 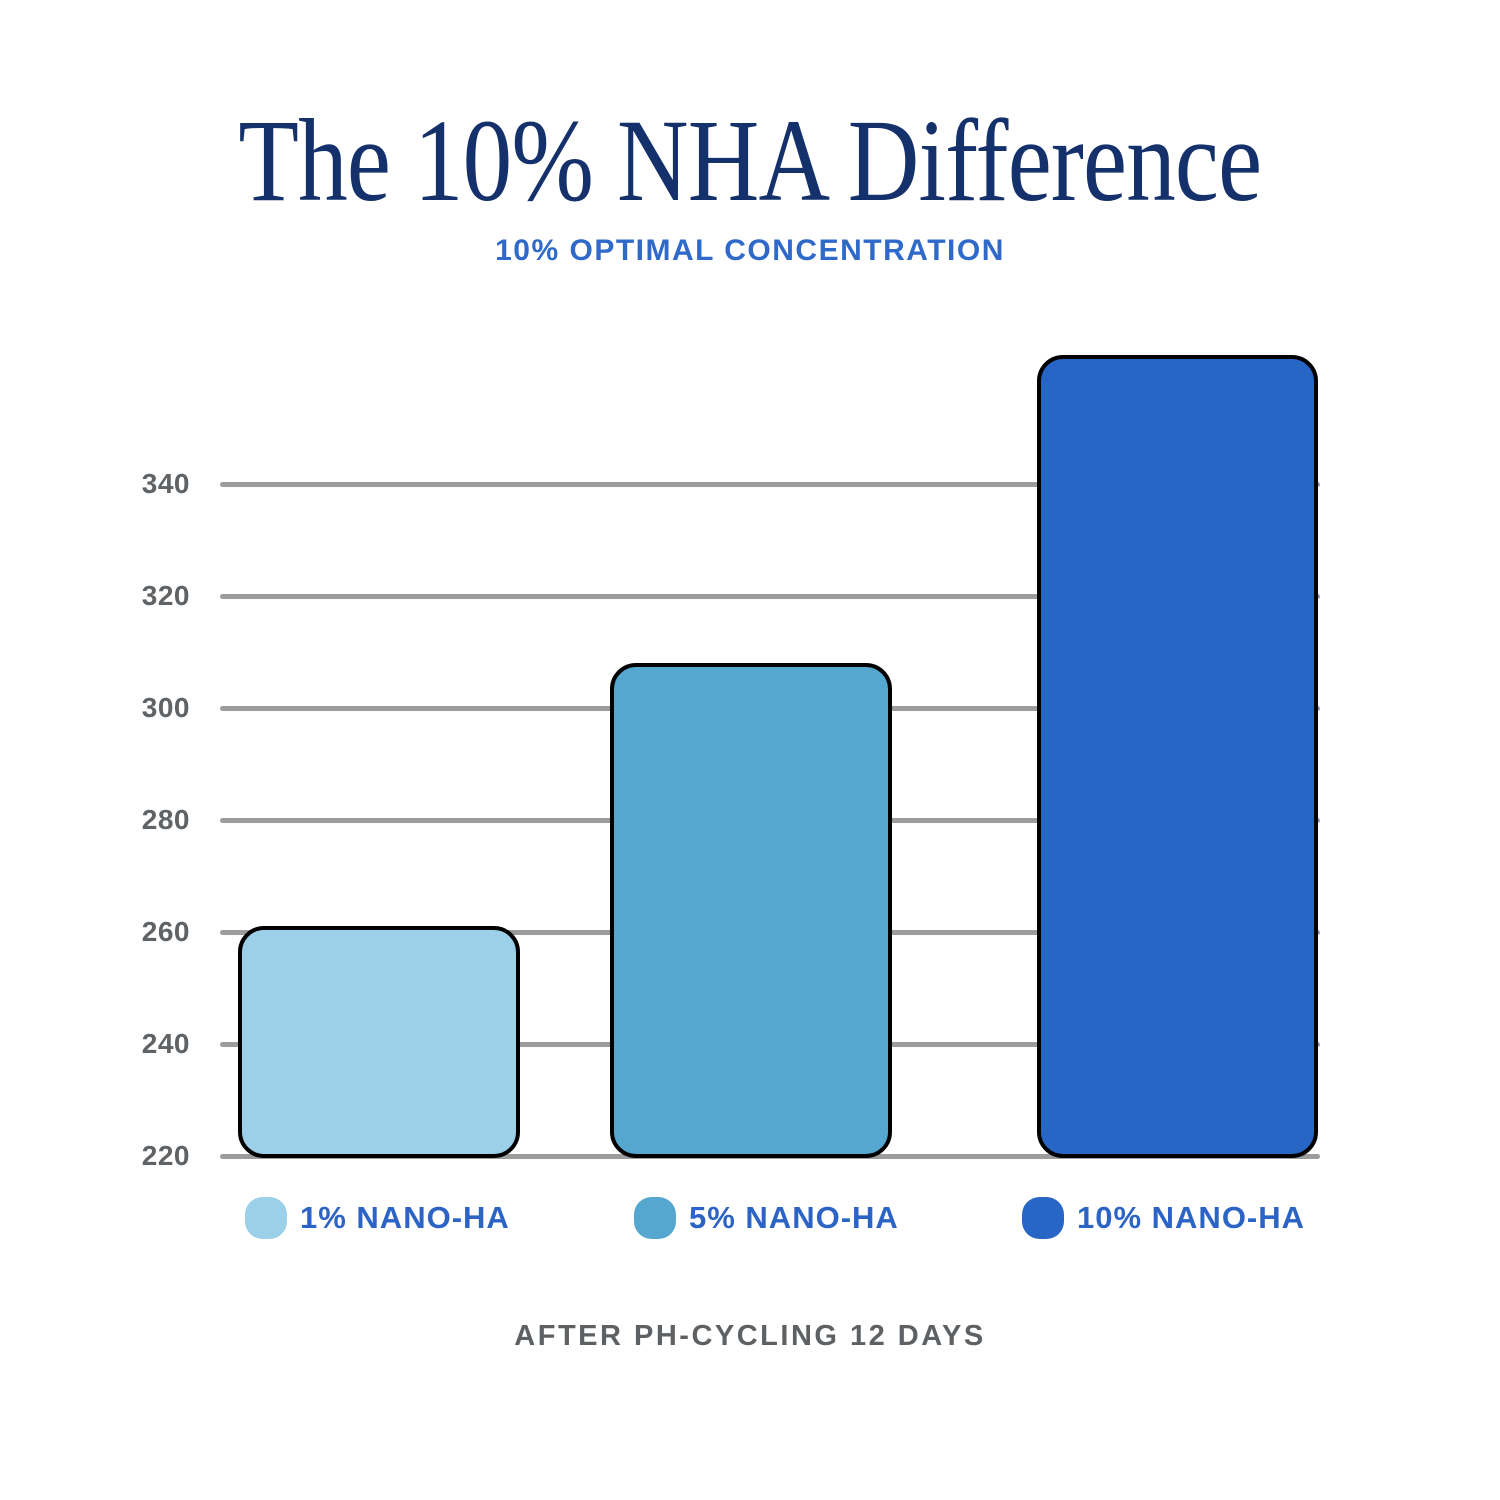 I want to click on y-axis-tick-label-280: 280, so click(x=165, y=819).